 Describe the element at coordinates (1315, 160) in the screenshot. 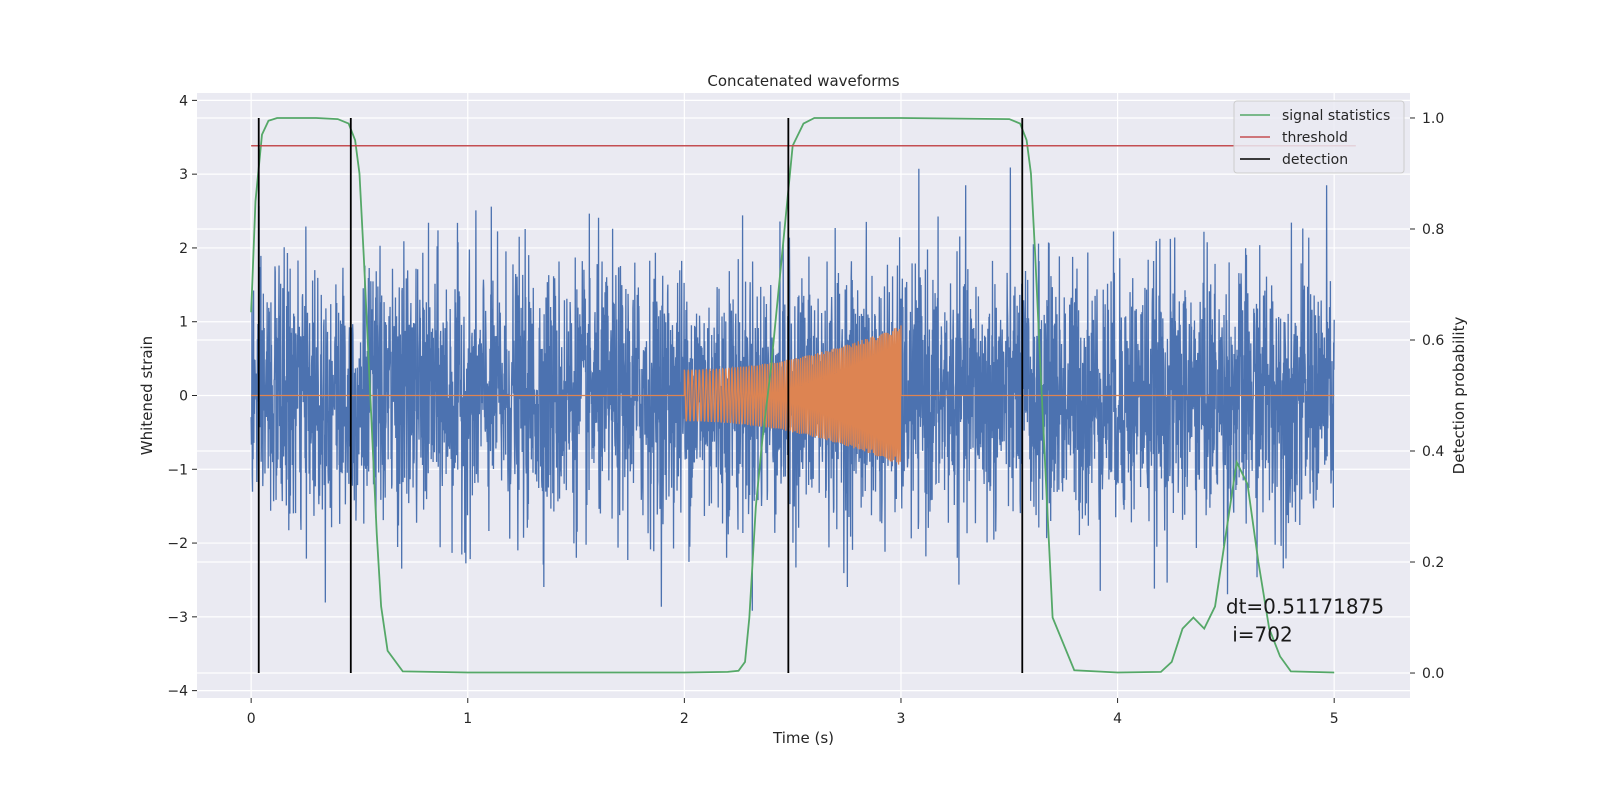

I see `legend-label-detection: detection` at that location.